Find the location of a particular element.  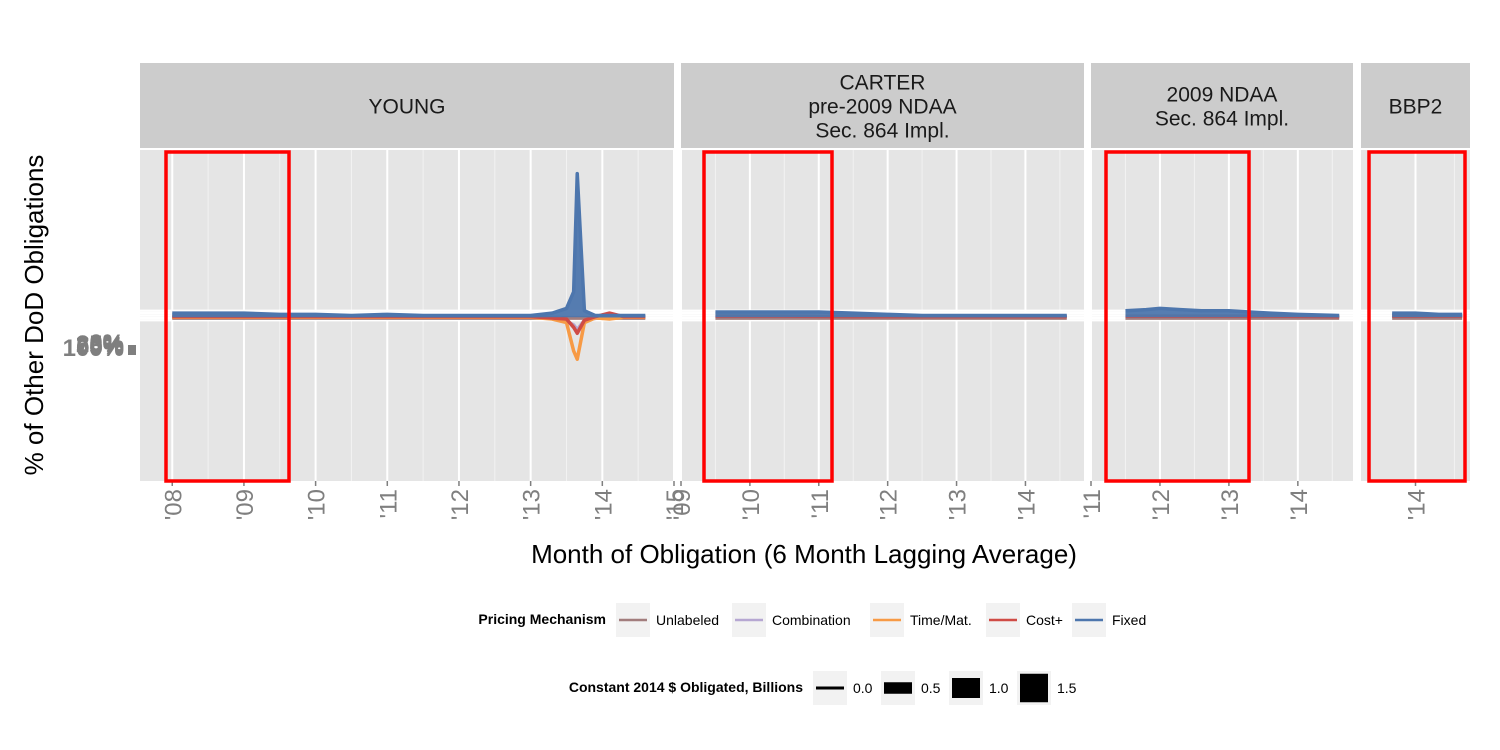

y-tick-label: 25% is located at coordinates (100, 344).